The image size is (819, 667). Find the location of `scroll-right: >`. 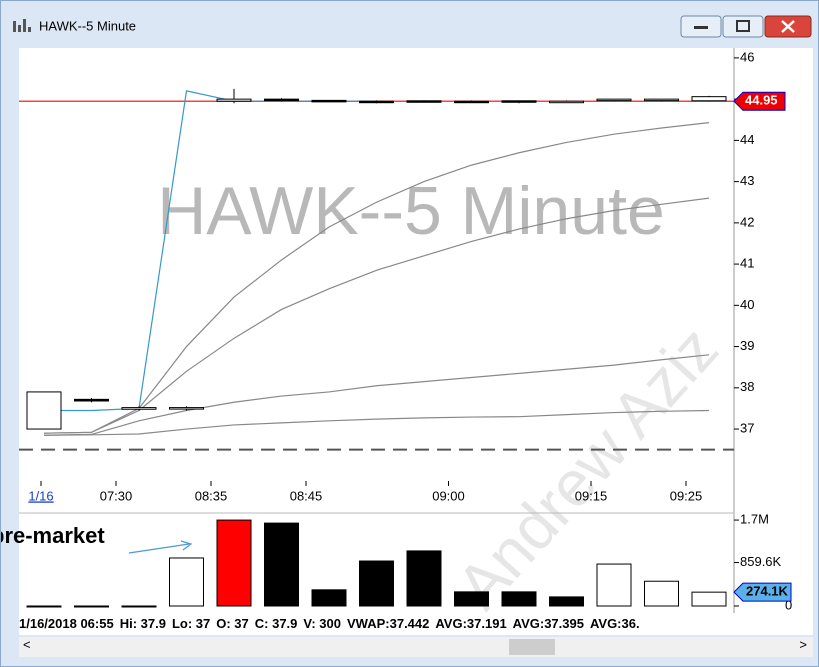

scroll-right: > is located at coordinates (803, 644).